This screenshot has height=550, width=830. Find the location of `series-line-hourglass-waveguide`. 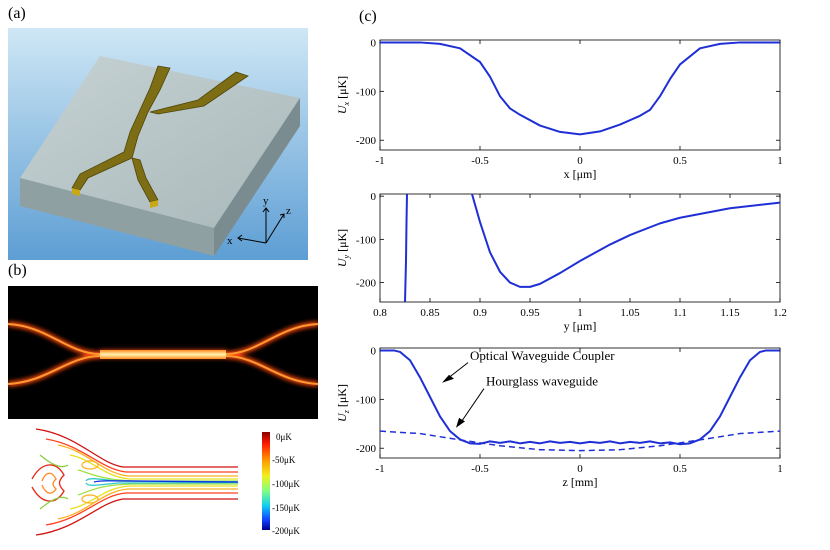

series-line-hourglass-waveguide is located at coordinates (580, 441).